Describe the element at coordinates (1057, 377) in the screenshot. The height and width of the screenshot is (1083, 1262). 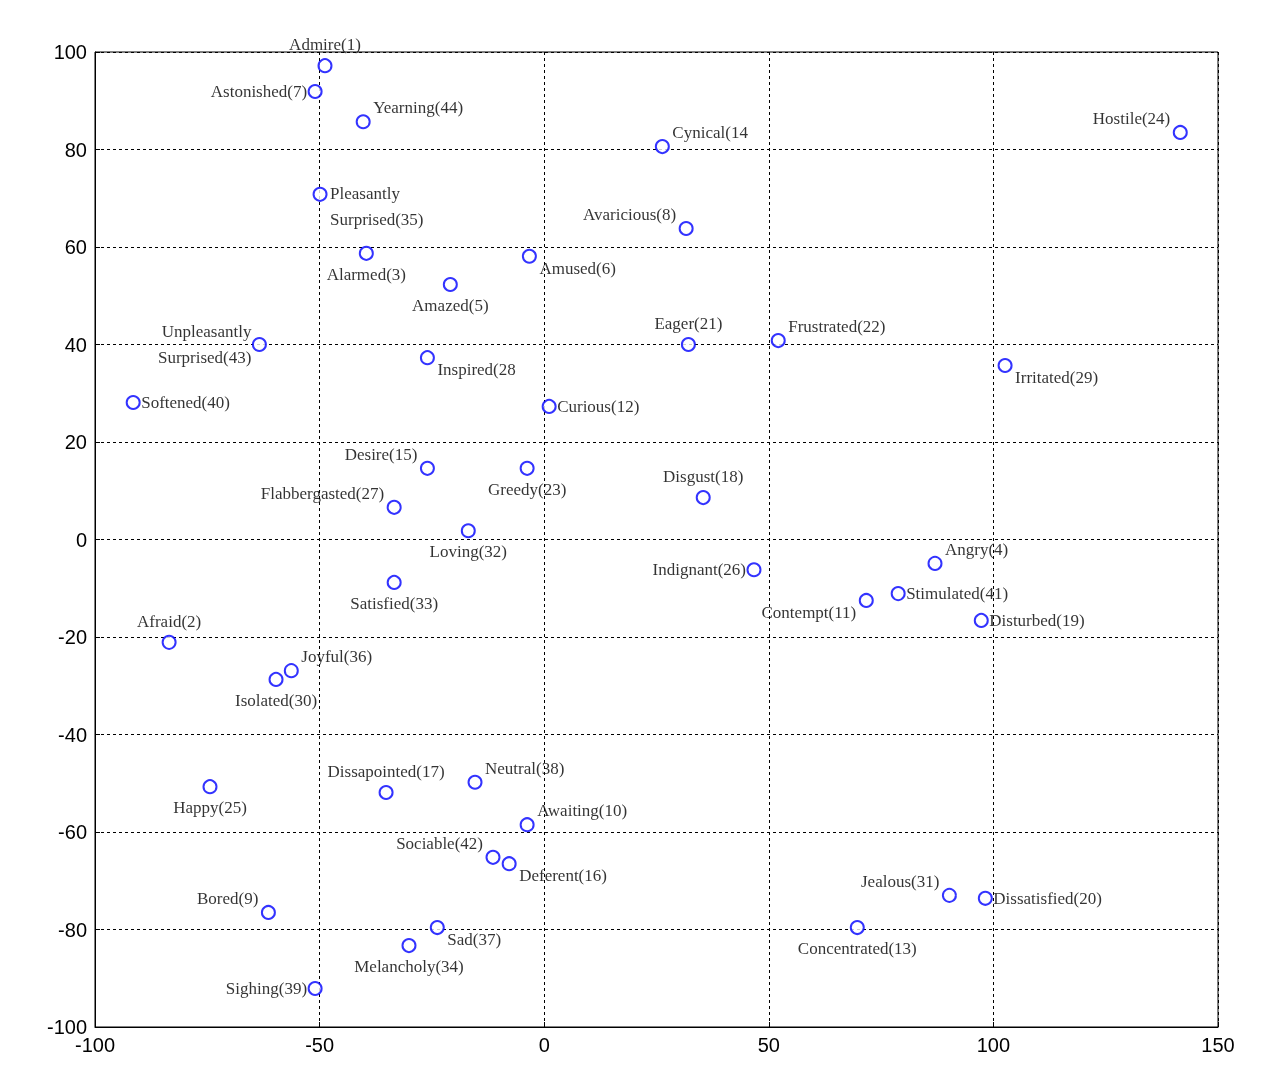
I see `annotation: Irritated(29)` at that location.